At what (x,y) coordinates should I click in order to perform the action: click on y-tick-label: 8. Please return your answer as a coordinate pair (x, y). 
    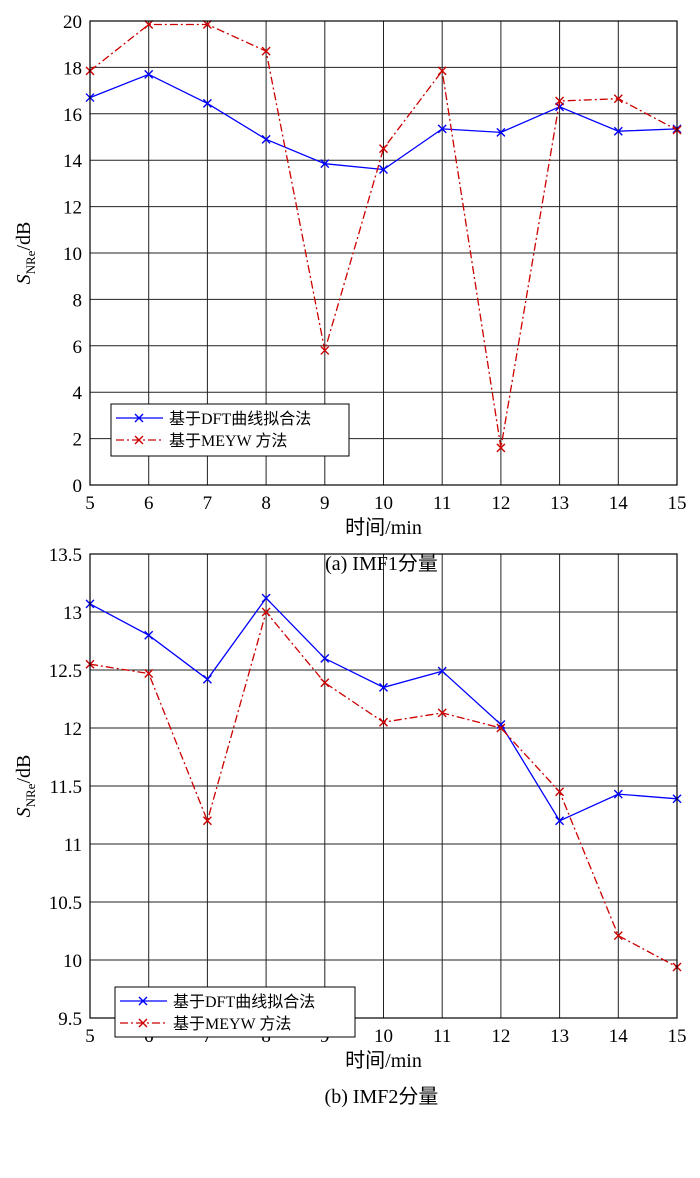
    Looking at the image, I should click on (78, 300).